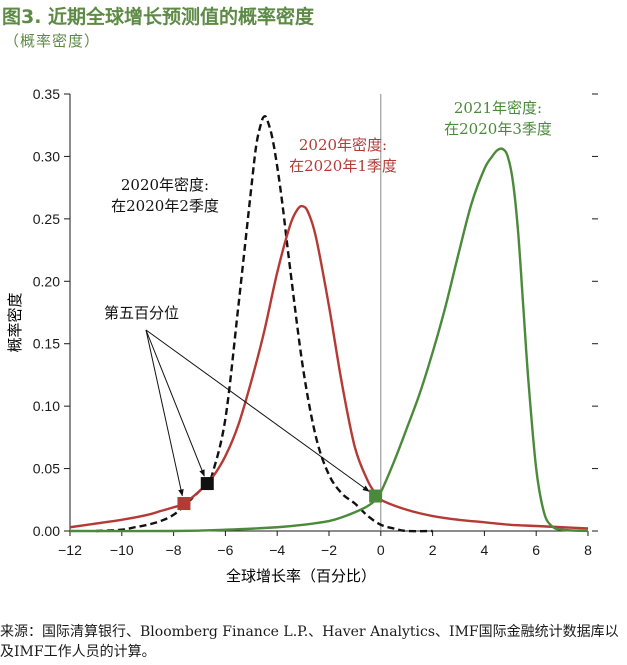 Image resolution: width=627 pixels, height=665 pixels. What do you see at coordinates (280, 494) in the screenshot?
I see `marker-layer` at bounding box center [280, 494].